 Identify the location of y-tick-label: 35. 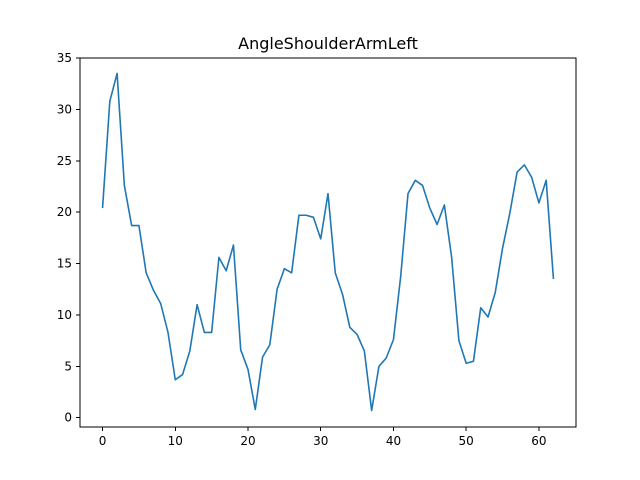
(64, 58).